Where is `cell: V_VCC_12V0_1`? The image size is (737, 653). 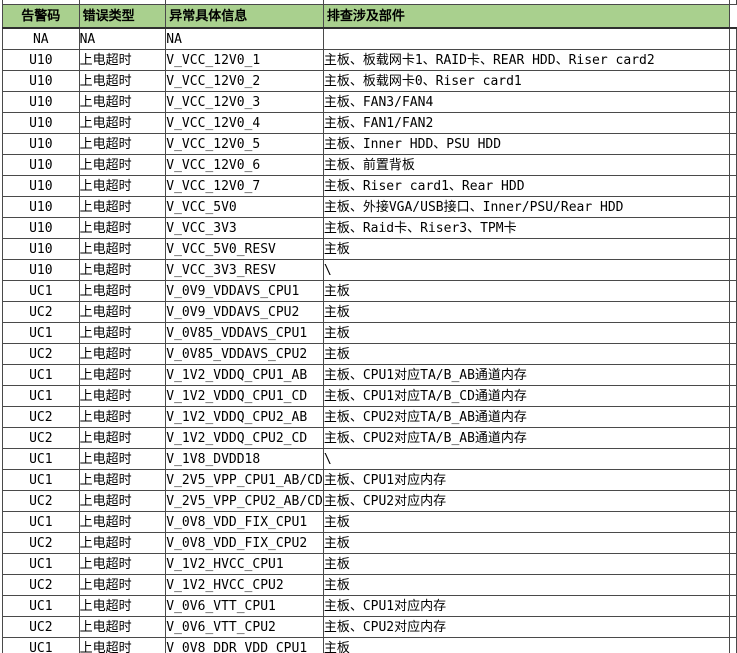 cell: V_VCC_12V0_1 is located at coordinates (244, 60).